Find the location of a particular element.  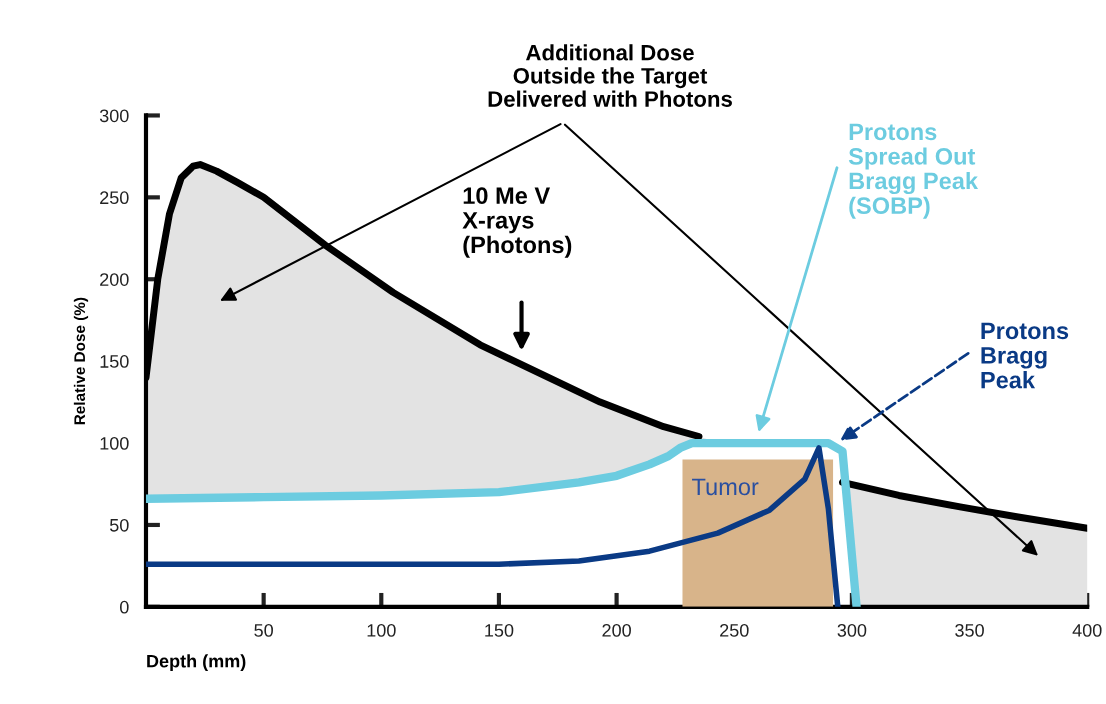

annotation: 10 Me V X-rays (Photons) is located at coordinates (517, 222).